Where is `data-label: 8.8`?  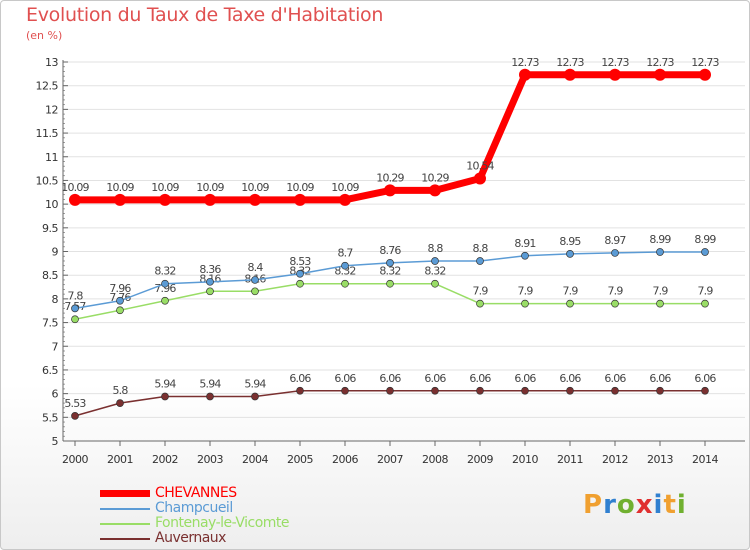 data-label: 8.8 is located at coordinates (435, 248).